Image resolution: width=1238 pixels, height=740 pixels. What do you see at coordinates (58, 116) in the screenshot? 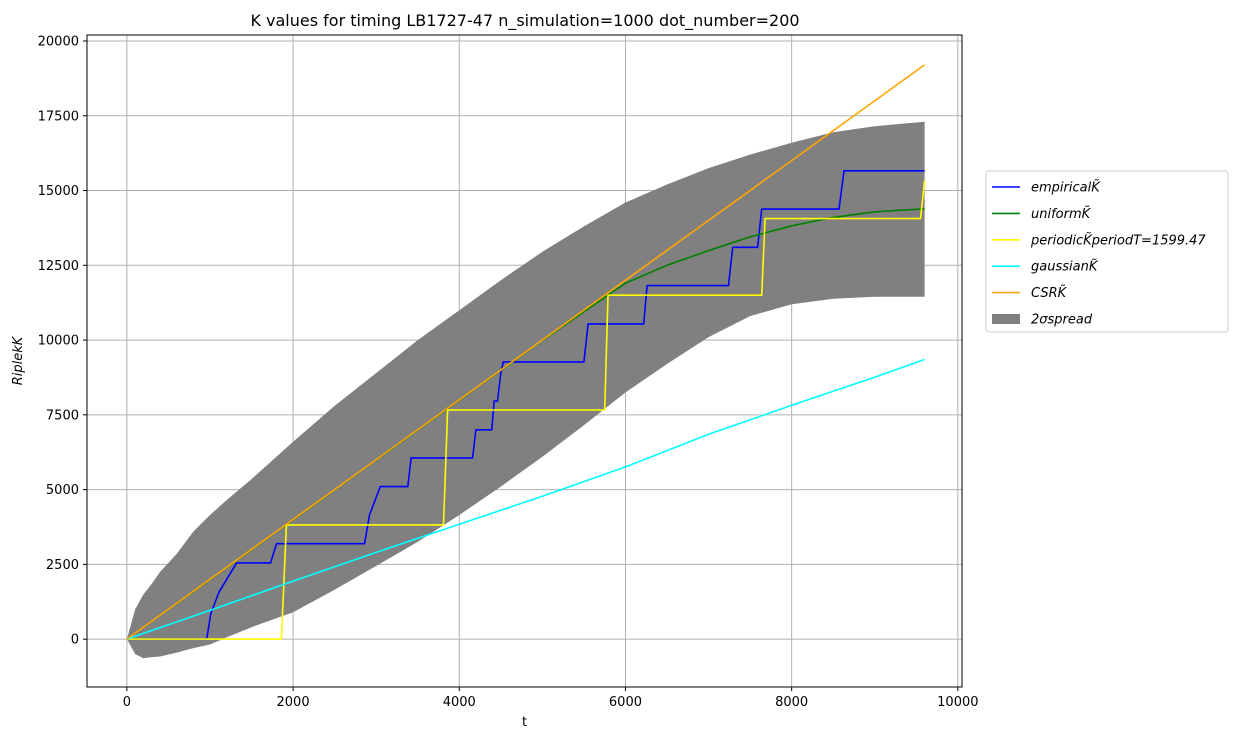
I see `y-tick-label: 17500` at bounding box center [58, 116].